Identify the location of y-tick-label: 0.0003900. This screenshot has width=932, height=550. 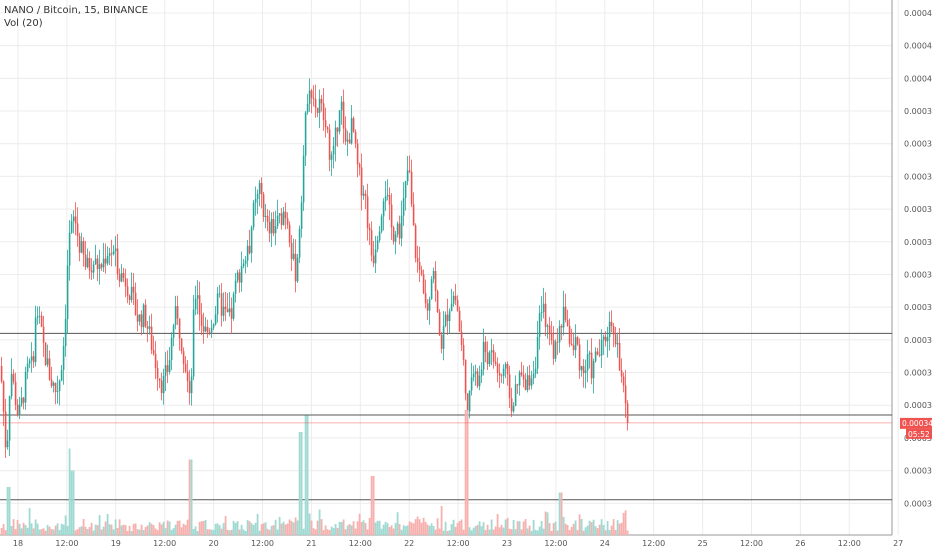
(918, 144).